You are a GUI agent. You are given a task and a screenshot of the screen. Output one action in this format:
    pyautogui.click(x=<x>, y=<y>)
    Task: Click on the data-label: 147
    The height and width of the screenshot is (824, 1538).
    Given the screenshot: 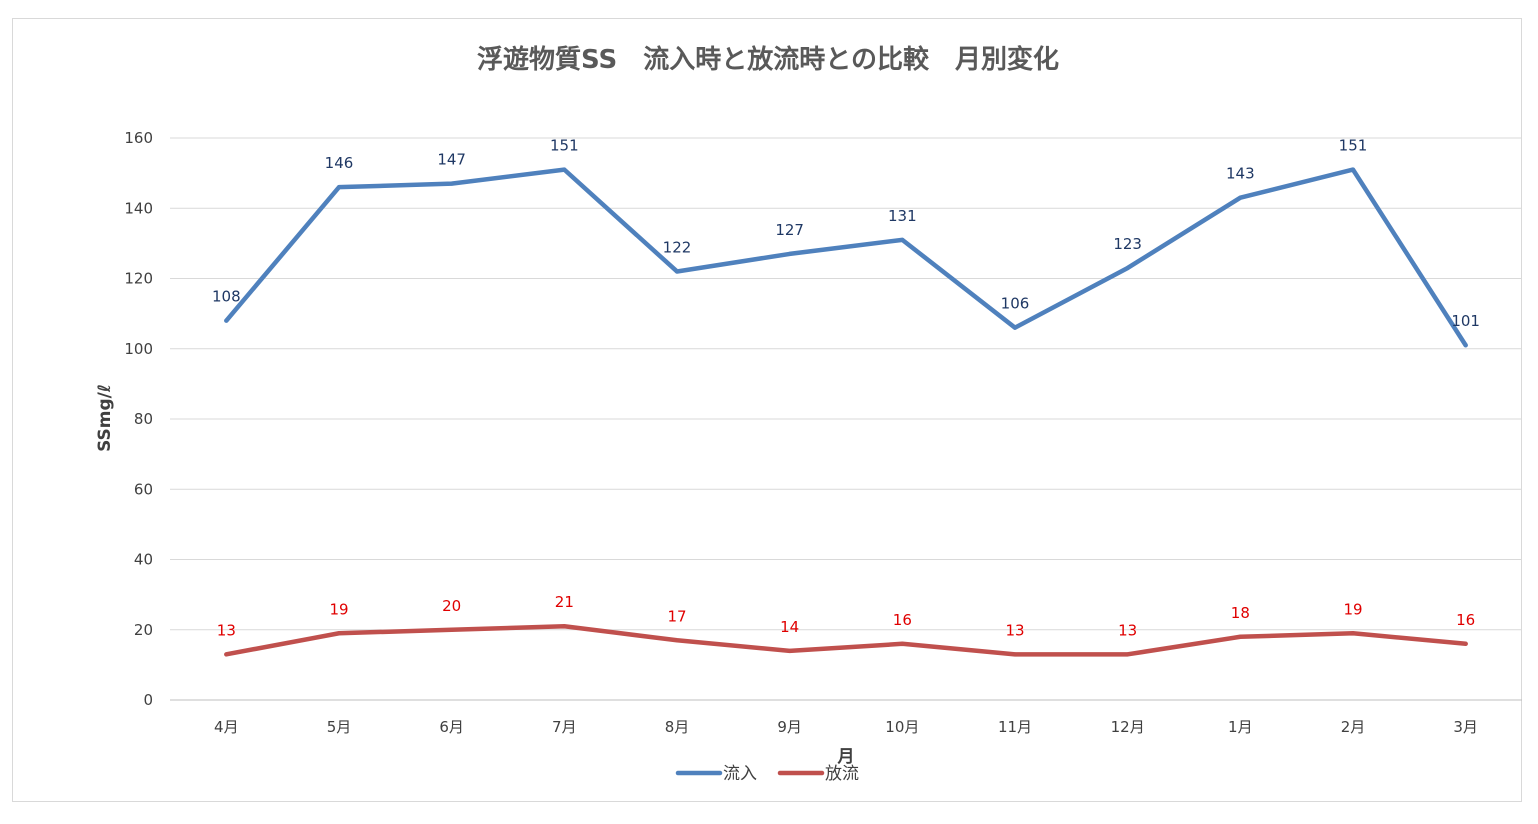 What is the action you would take?
    pyautogui.click(x=451, y=160)
    